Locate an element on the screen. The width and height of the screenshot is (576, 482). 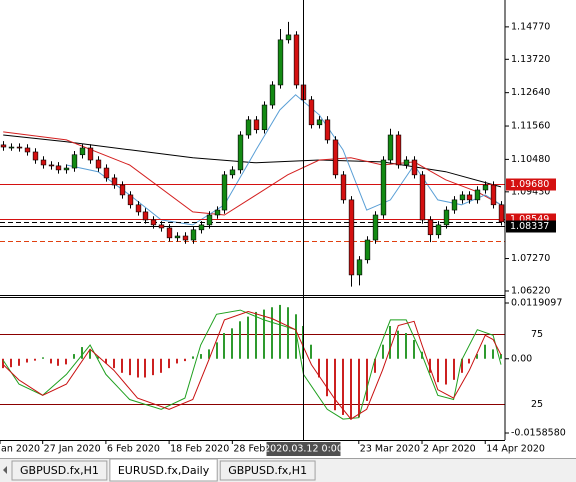
y-tick-label: 0.0119097 is located at coordinates (536, 302).